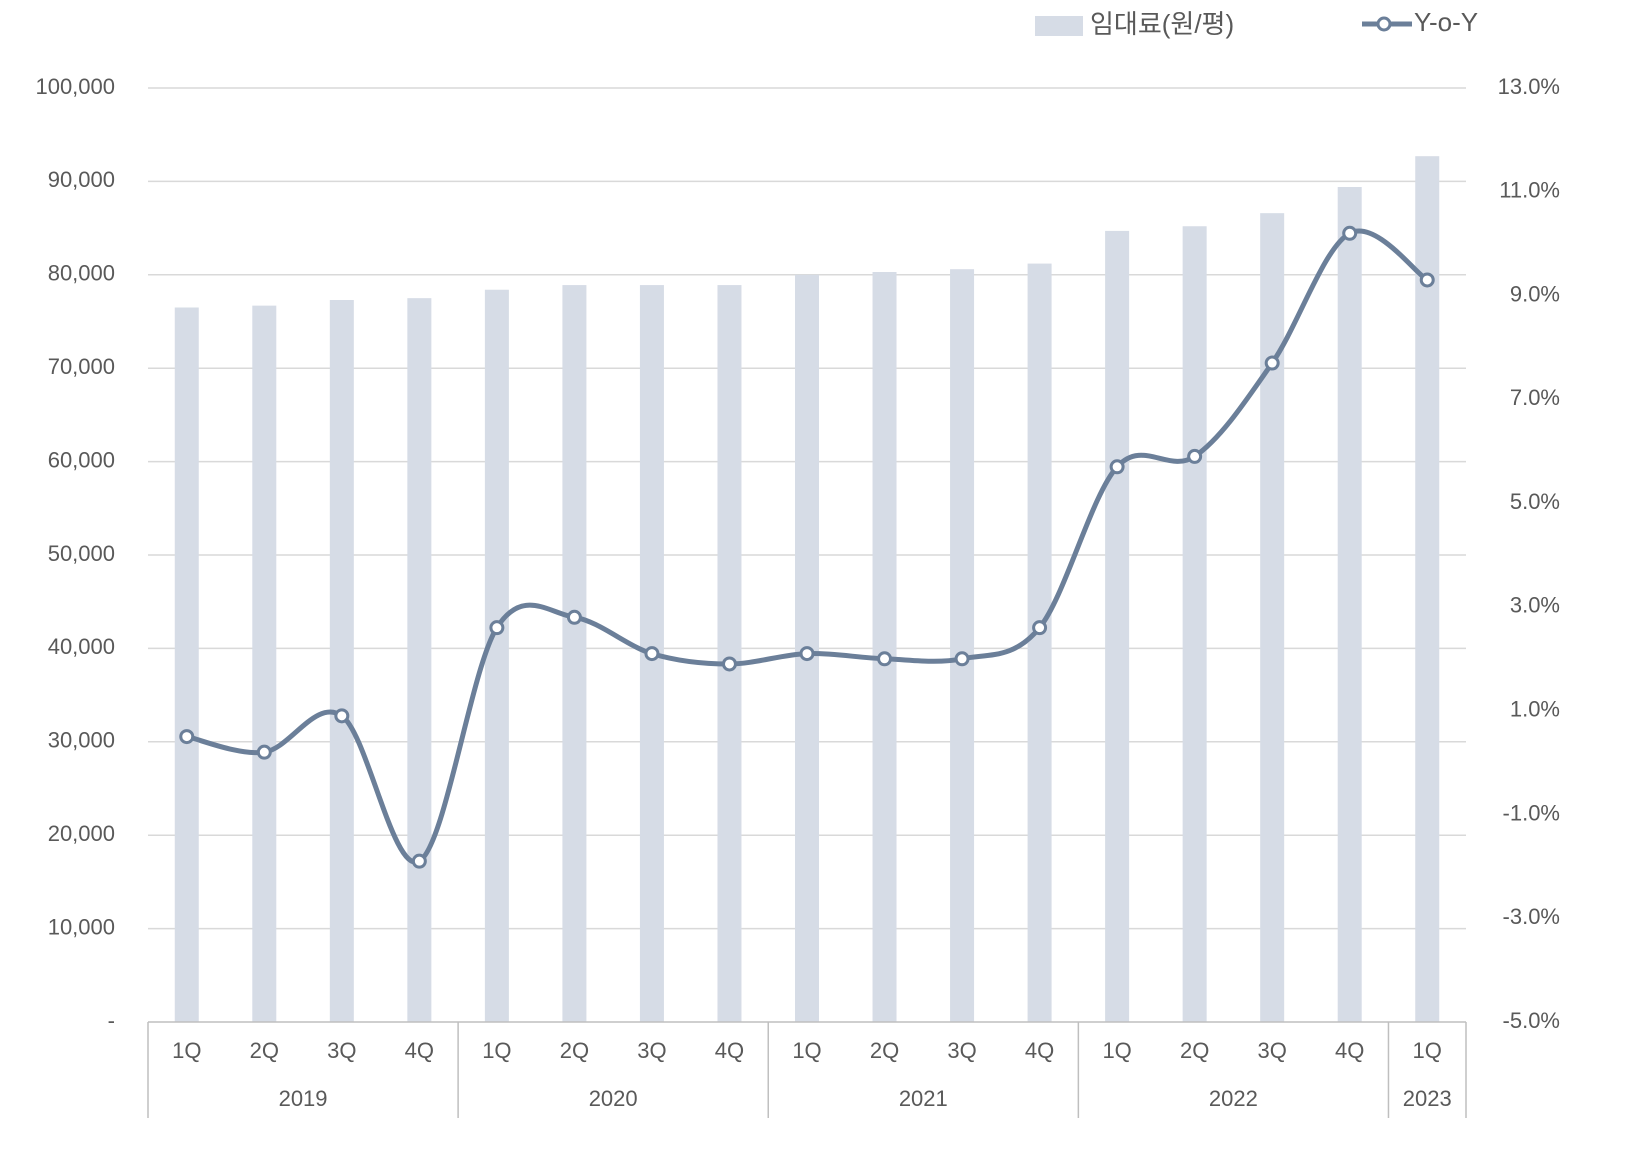  Describe the element at coordinates (1233, 1098) in the screenshot. I see `group-label: 2022` at that location.